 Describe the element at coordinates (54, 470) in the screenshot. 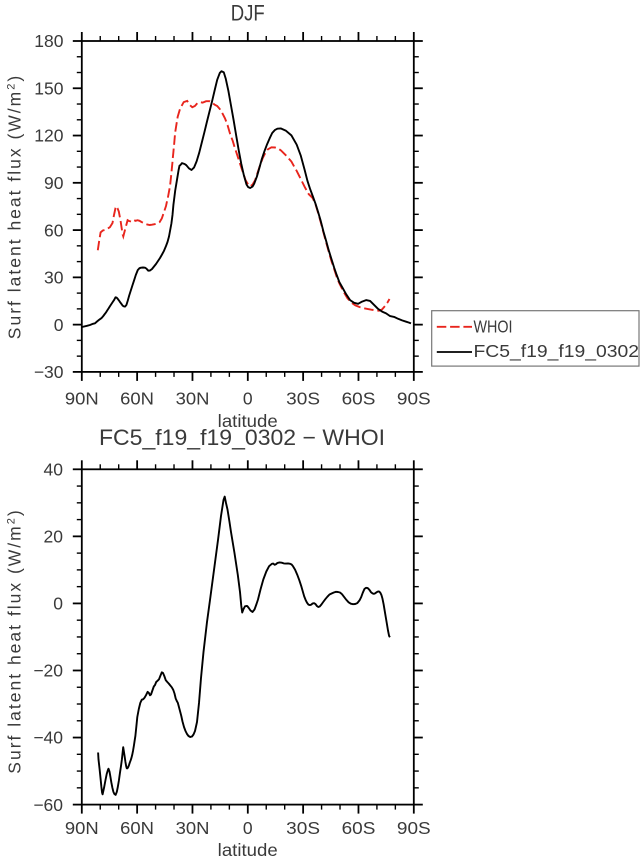

I see `svg-text: 40` at that location.